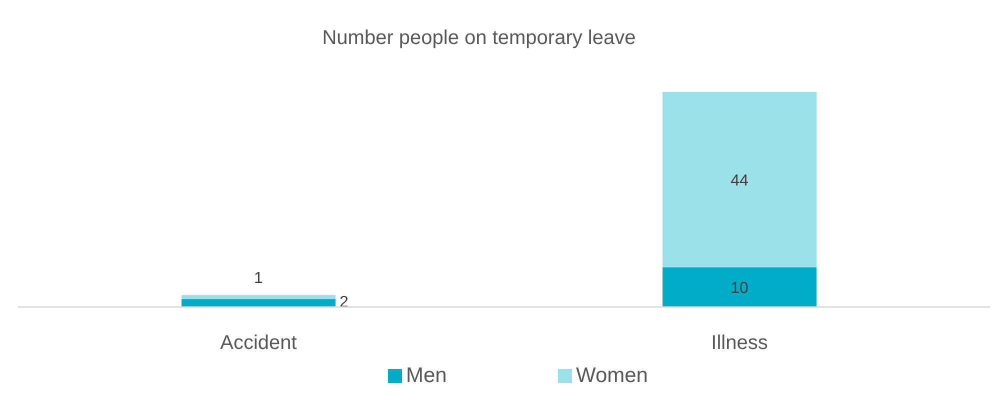  What do you see at coordinates (426, 375) in the screenshot?
I see `legend-label: Men` at bounding box center [426, 375].